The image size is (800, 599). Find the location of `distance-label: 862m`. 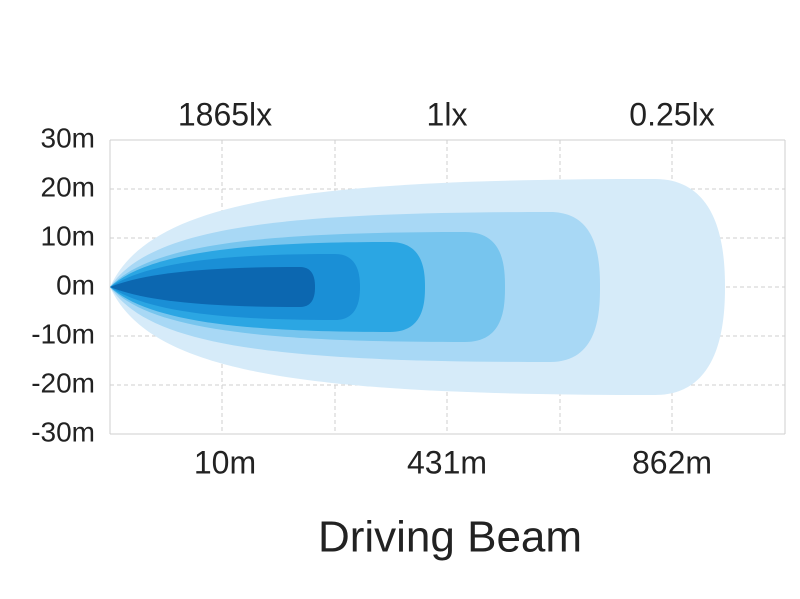

distance-label: 862m is located at coordinates (672, 462).